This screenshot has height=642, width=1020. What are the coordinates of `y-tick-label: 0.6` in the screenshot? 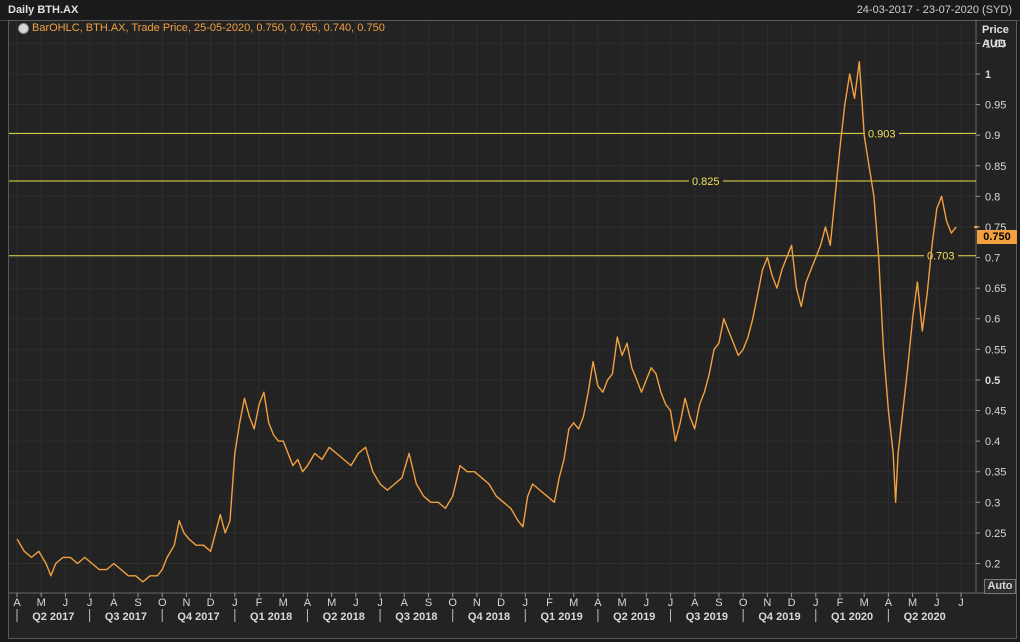 It's located at (992, 320).